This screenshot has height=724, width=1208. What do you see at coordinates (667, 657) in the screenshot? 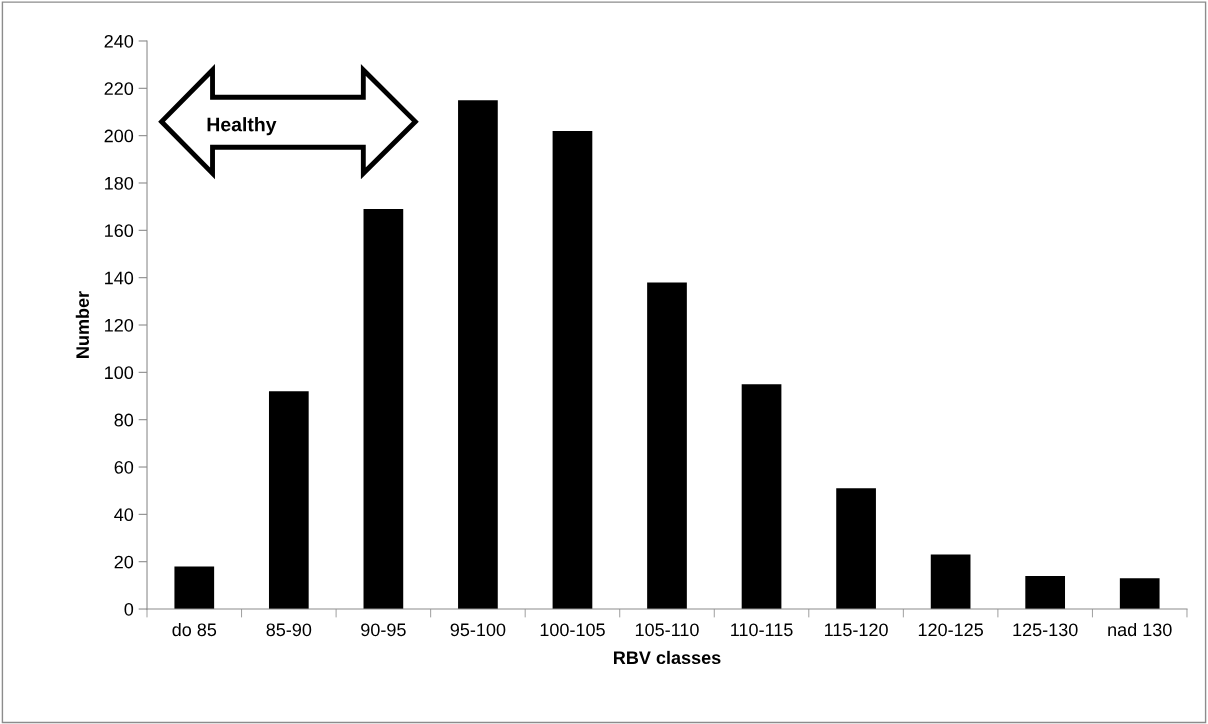
I see `x-axis-title: RBV classes` at bounding box center [667, 657].